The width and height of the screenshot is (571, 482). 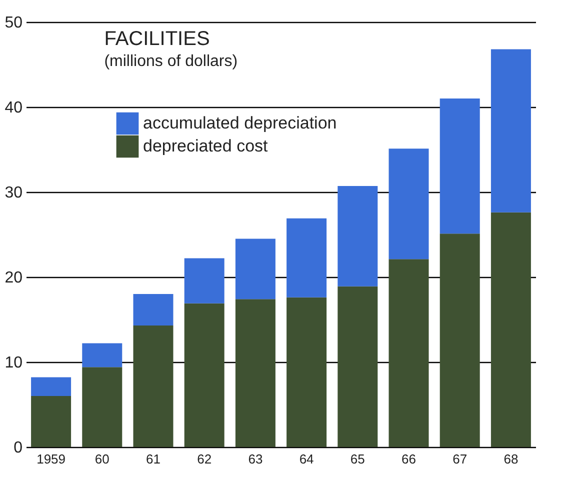 What do you see at coordinates (240, 123) in the screenshot?
I see `legend-label: accumulated depreciation` at bounding box center [240, 123].